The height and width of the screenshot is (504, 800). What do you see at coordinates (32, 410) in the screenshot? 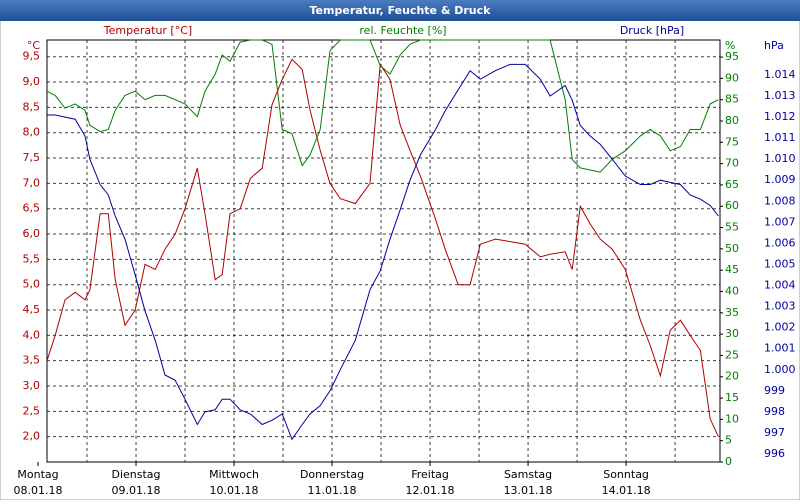
I see `y-tick-label: 2,5` at bounding box center [32, 410].